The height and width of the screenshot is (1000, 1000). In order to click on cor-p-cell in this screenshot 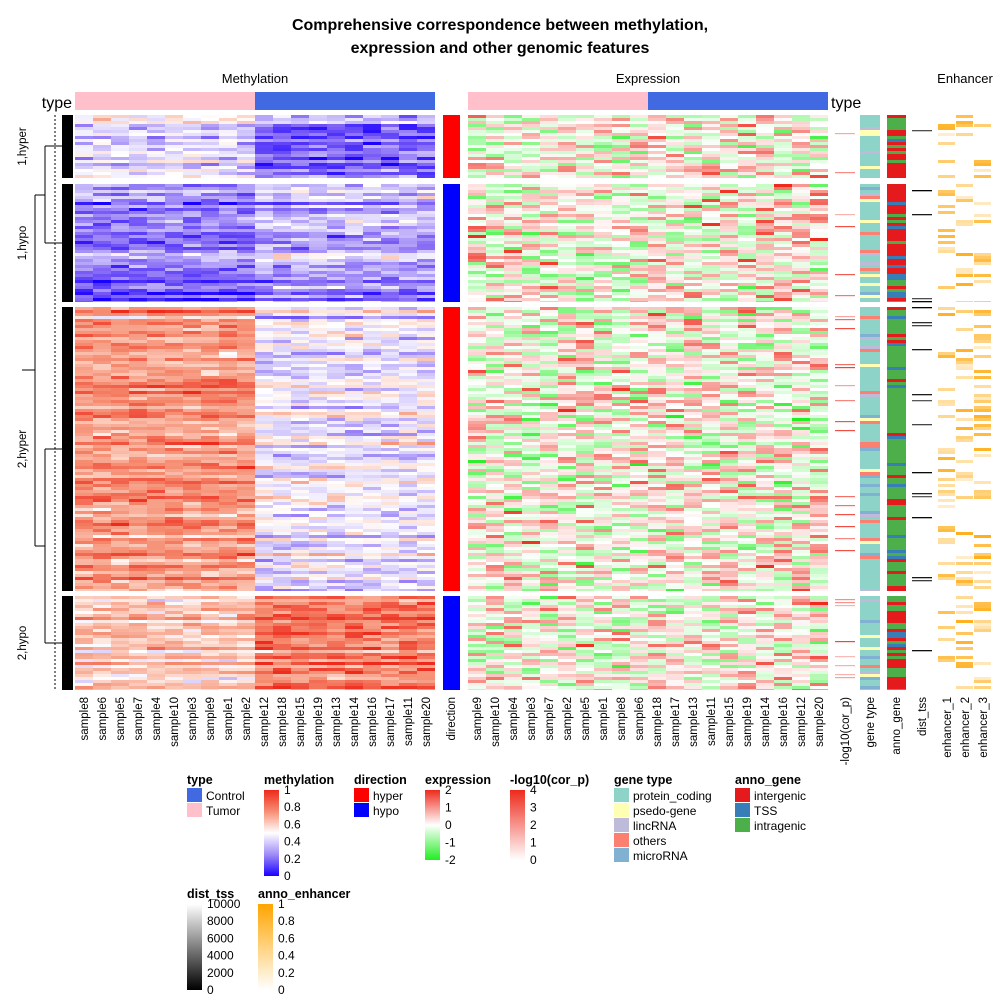, I will do `click(845, 422)`.